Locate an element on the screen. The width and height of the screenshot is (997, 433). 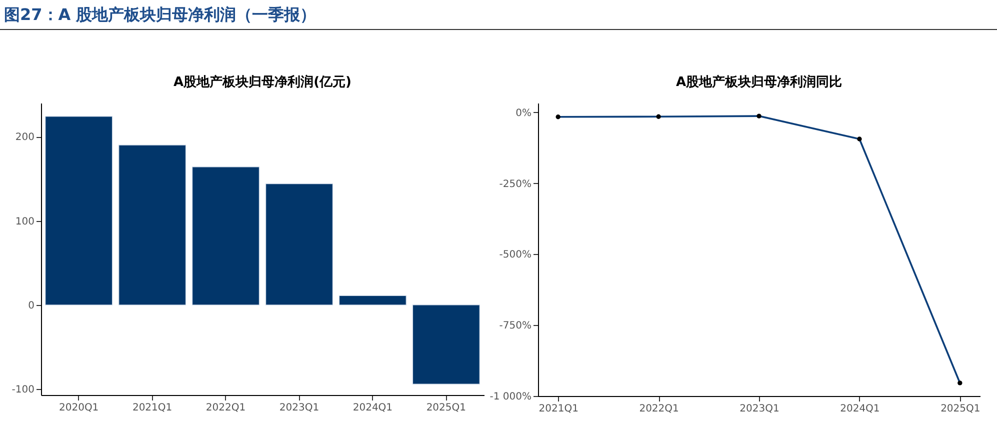
y-tick-label: 0 is located at coordinates (31, 306).